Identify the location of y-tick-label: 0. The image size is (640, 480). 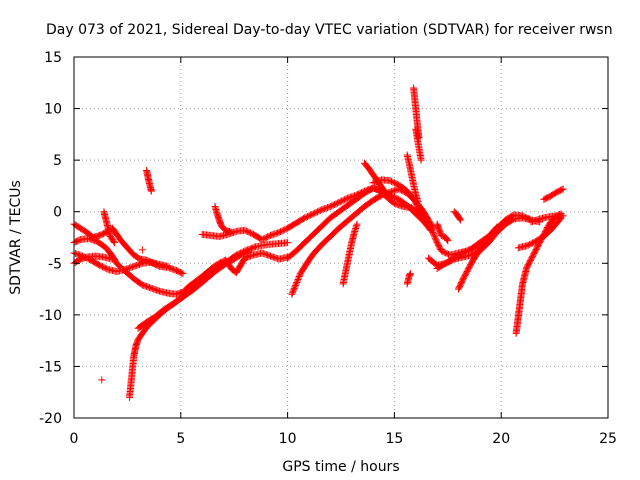
(57, 213).